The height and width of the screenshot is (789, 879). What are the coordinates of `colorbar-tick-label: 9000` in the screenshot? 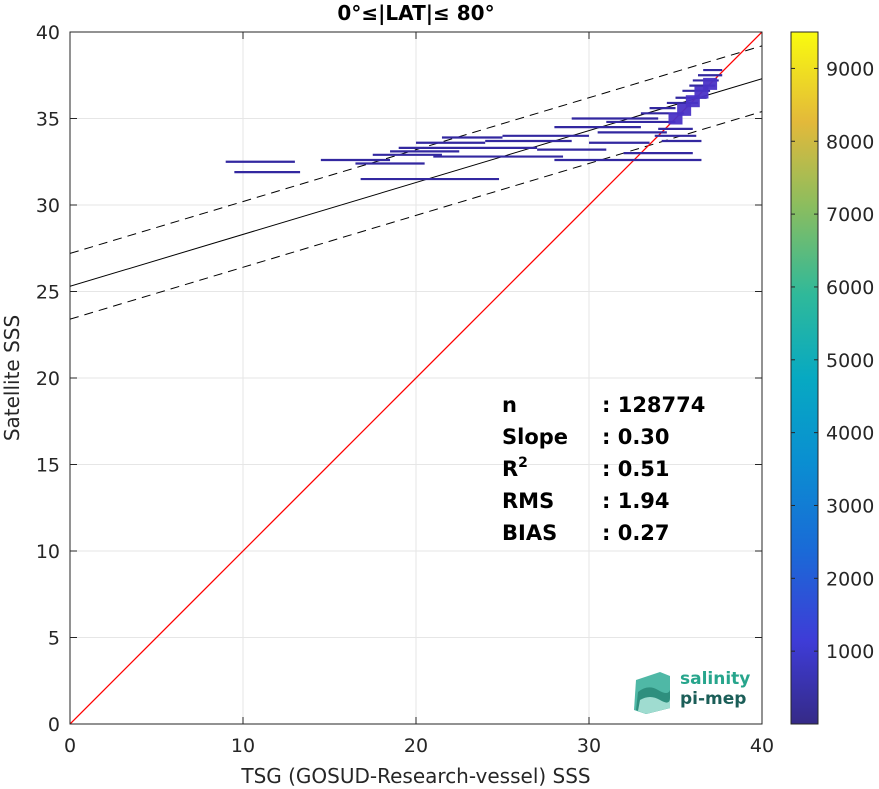 It's located at (850, 69).